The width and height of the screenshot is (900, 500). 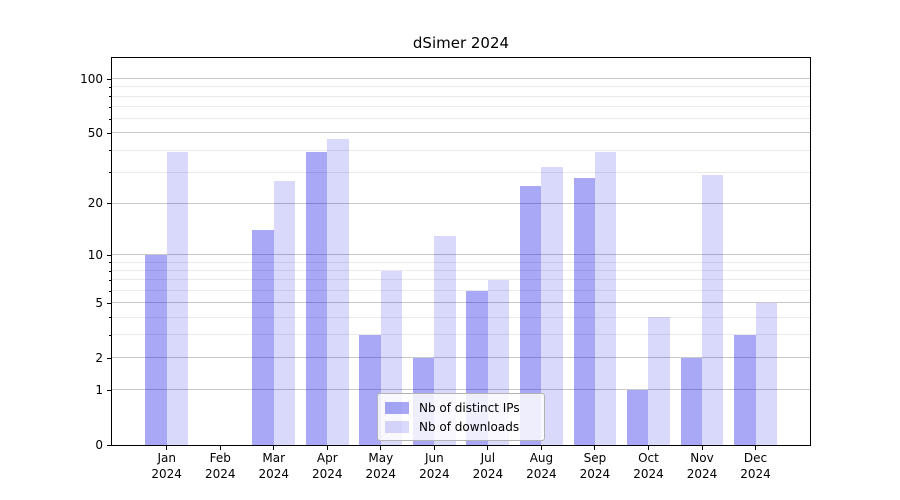 I want to click on x-tick-label: Jun 2024, so click(x=434, y=466).